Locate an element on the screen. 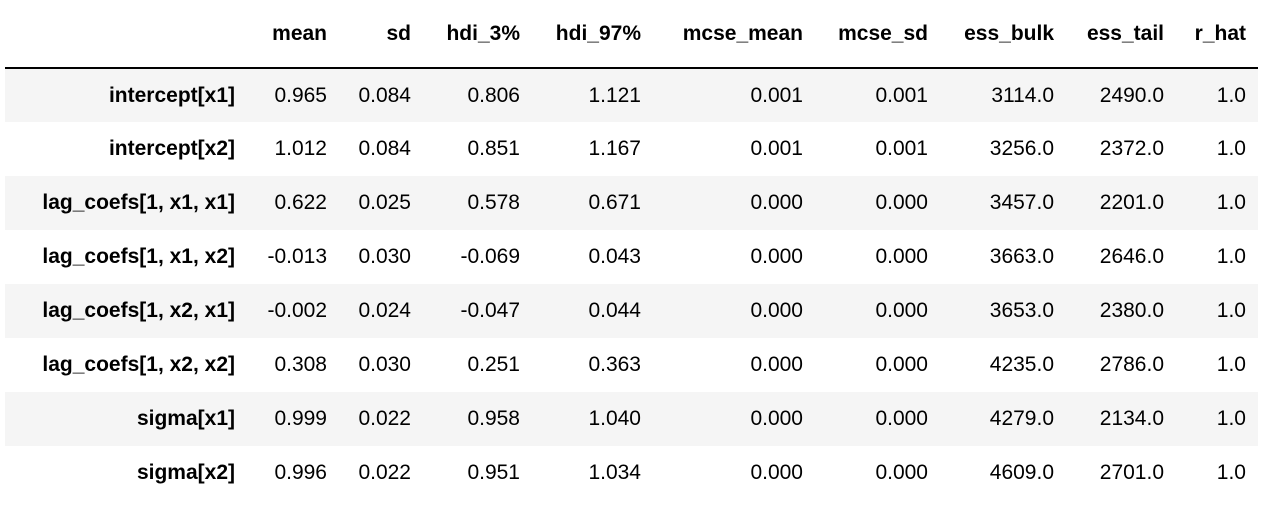 The height and width of the screenshot is (514, 1276). table-cell: 0.043 is located at coordinates (614, 256).